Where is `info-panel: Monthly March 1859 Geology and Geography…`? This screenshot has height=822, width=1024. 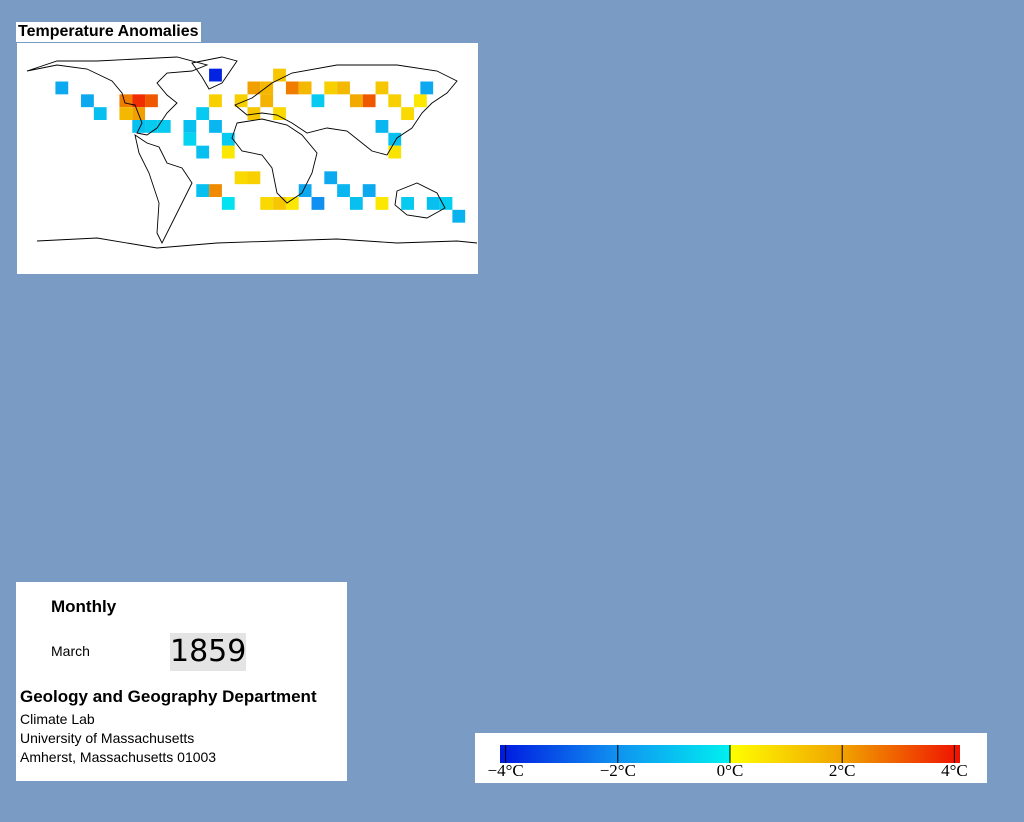 info-panel: Monthly March 1859 Geology and Geography… is located at coordinates (181, 681).